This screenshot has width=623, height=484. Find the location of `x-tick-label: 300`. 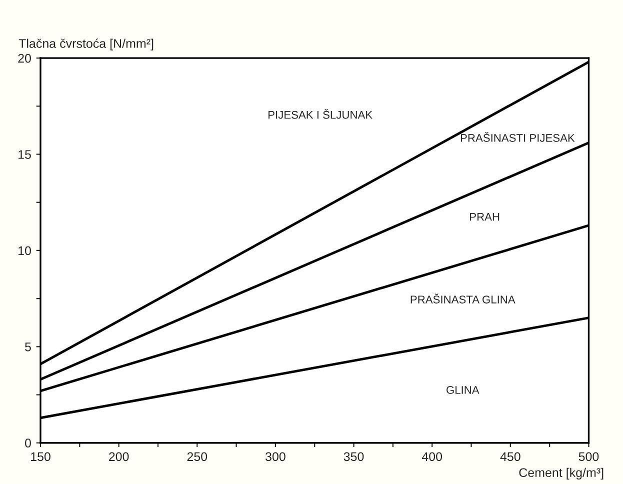

x-tick-label: 300 is located at coordinates (276, 457).